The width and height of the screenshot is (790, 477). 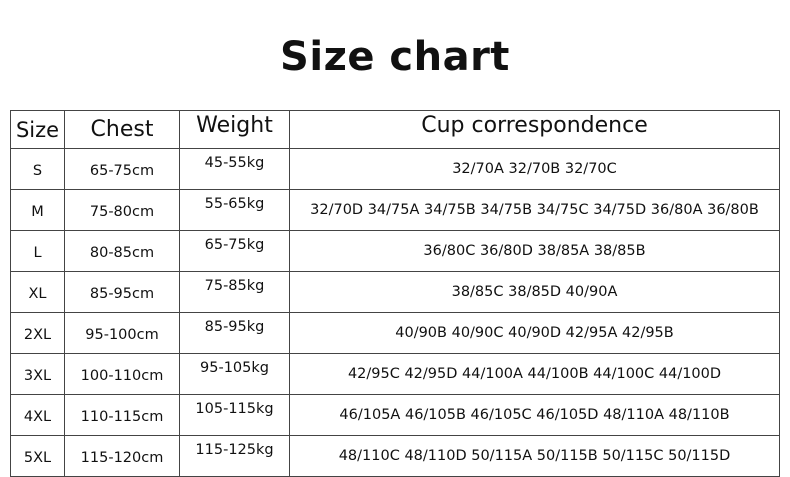 I want to click on weight-cell: 75-85kg, so click(x=234, y=292).